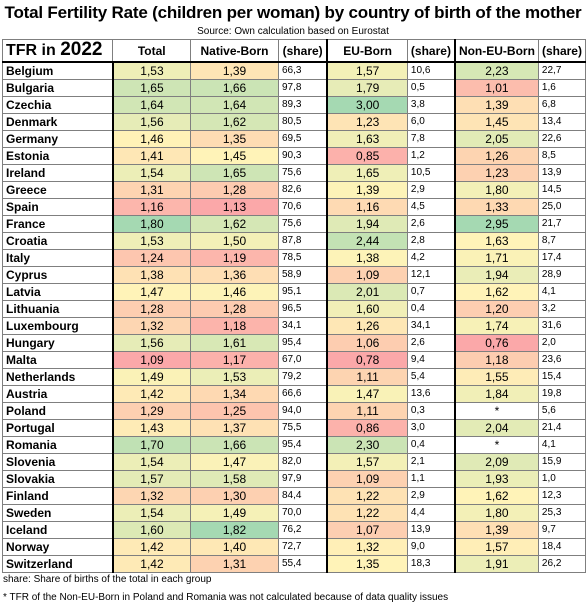 The image size is (586, 607). What do you see at coordinates (431, 462) in the screenshot?
I see `cell-eu-share: 2,1` at bounding box center [431, 462].